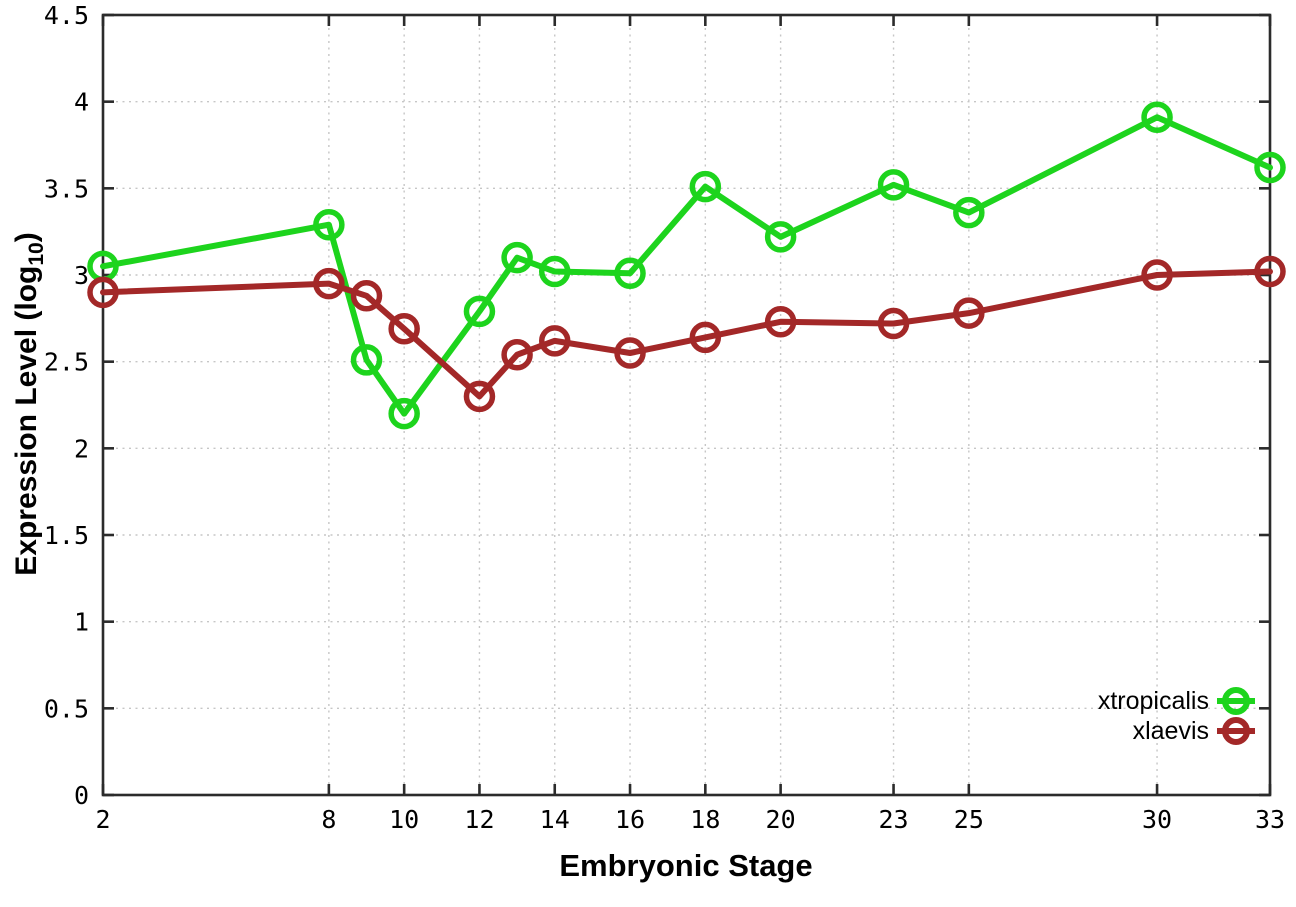  I want to click on y-tick-label-3: 3, so click(81, 275).